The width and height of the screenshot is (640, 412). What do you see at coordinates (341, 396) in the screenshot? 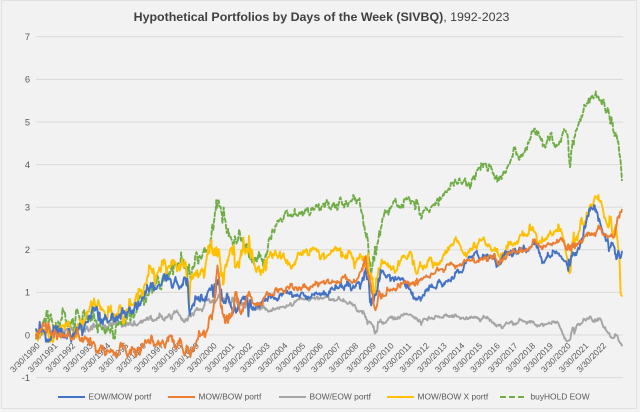
I see `svg-text: BOW/EOW portf` at bounding box center [341, 396].